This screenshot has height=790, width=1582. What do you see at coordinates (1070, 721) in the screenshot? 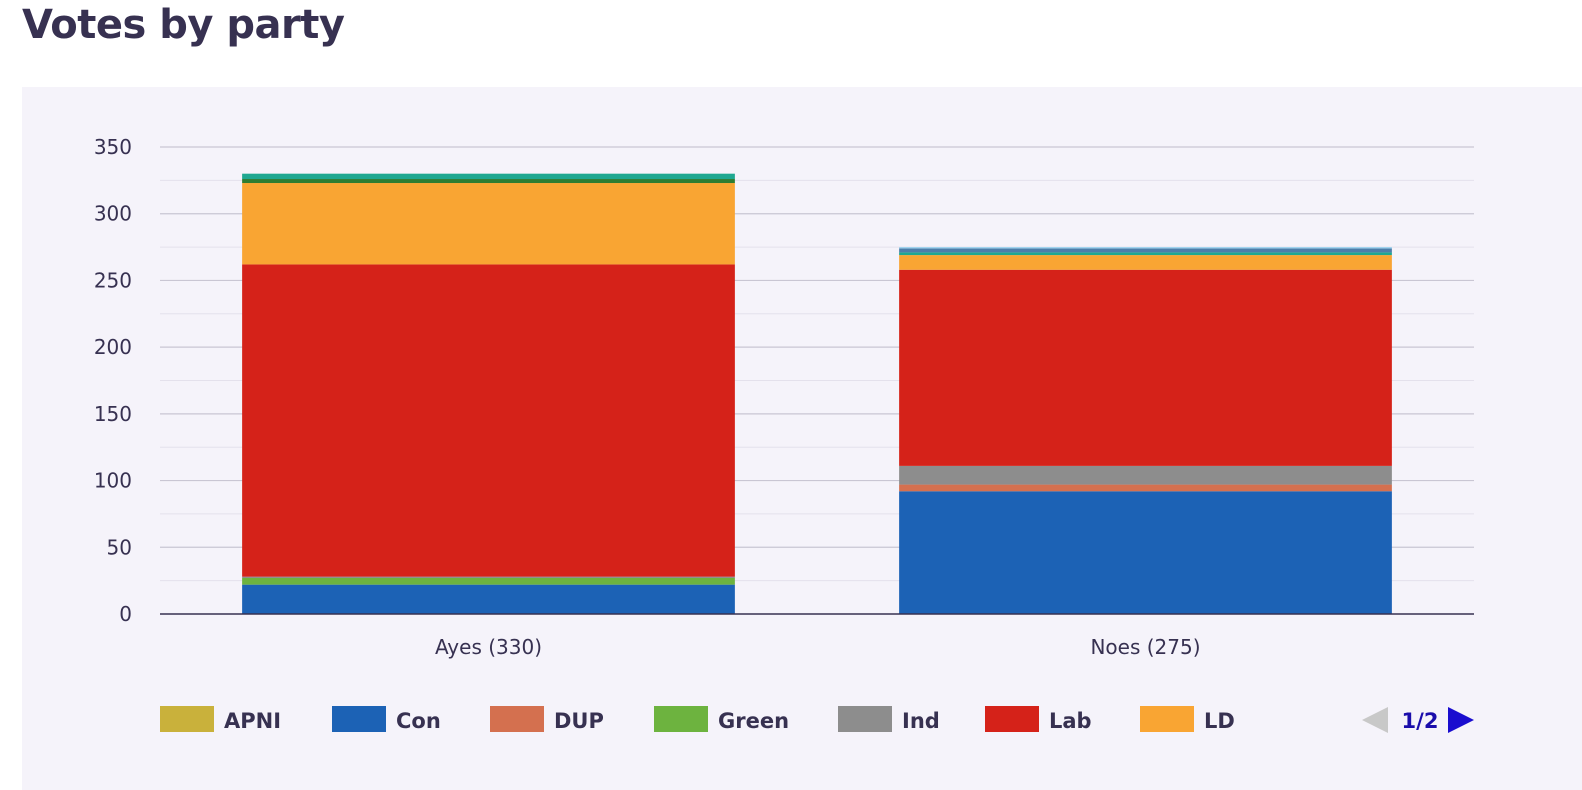
I see `legend-label-lab: Lab` at bounding box center [1070, 721].